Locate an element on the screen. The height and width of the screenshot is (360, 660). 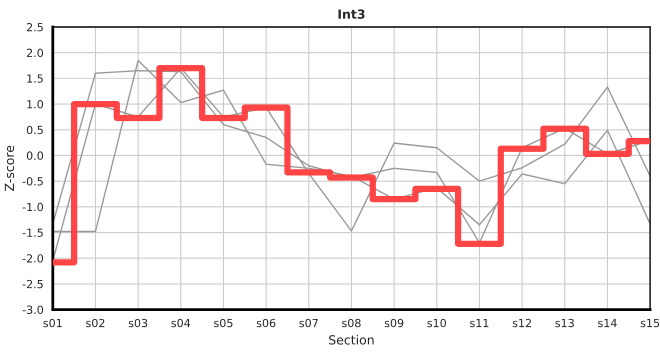
y-tick-label: -2.0 is located at coordinates (33, 258).